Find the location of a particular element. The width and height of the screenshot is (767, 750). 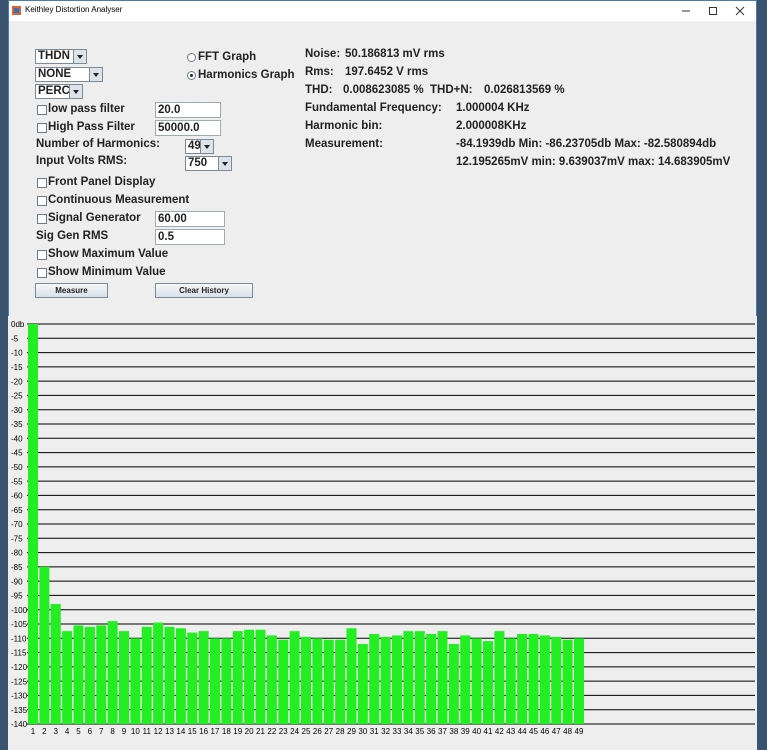

label: Sig Gen RMS is located at coordinates (72, 236).